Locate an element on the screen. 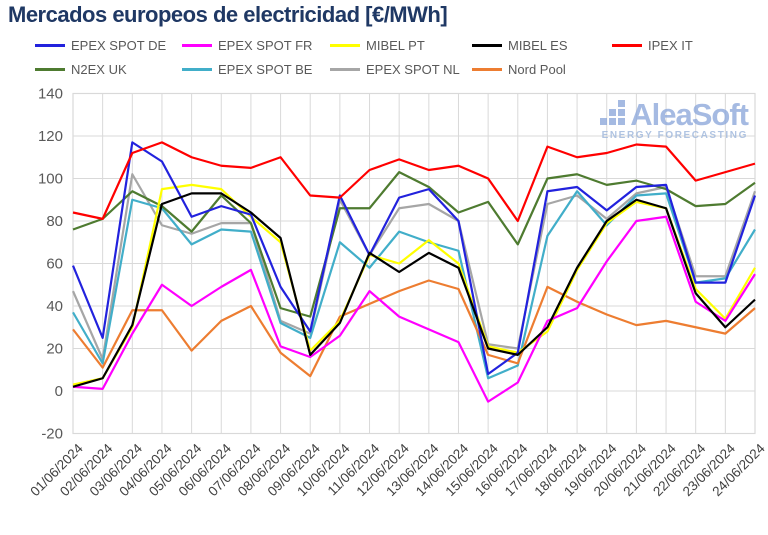 The image size is (768, 535). legend-item-mibel-pt: MIBEL PT is located at coordinates (377, 45).